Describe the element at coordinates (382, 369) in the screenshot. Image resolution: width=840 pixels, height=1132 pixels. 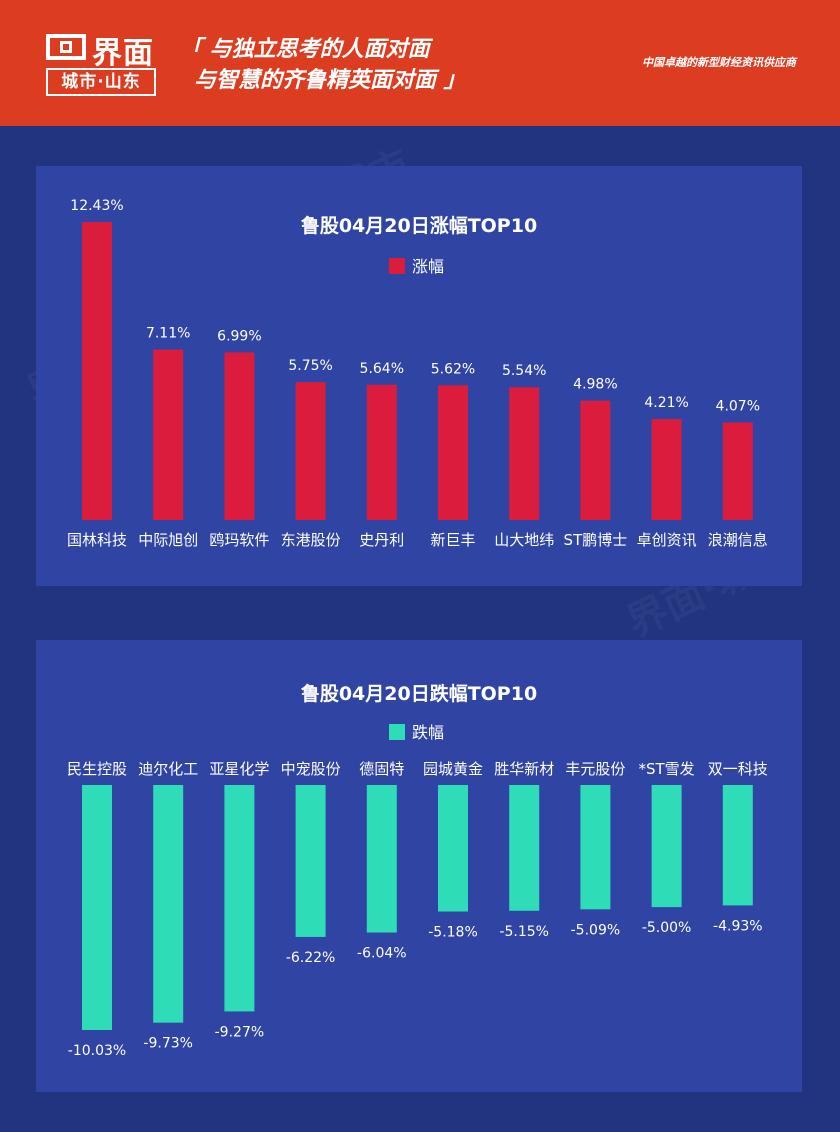
I see `data-label: 5.64%` at that location.